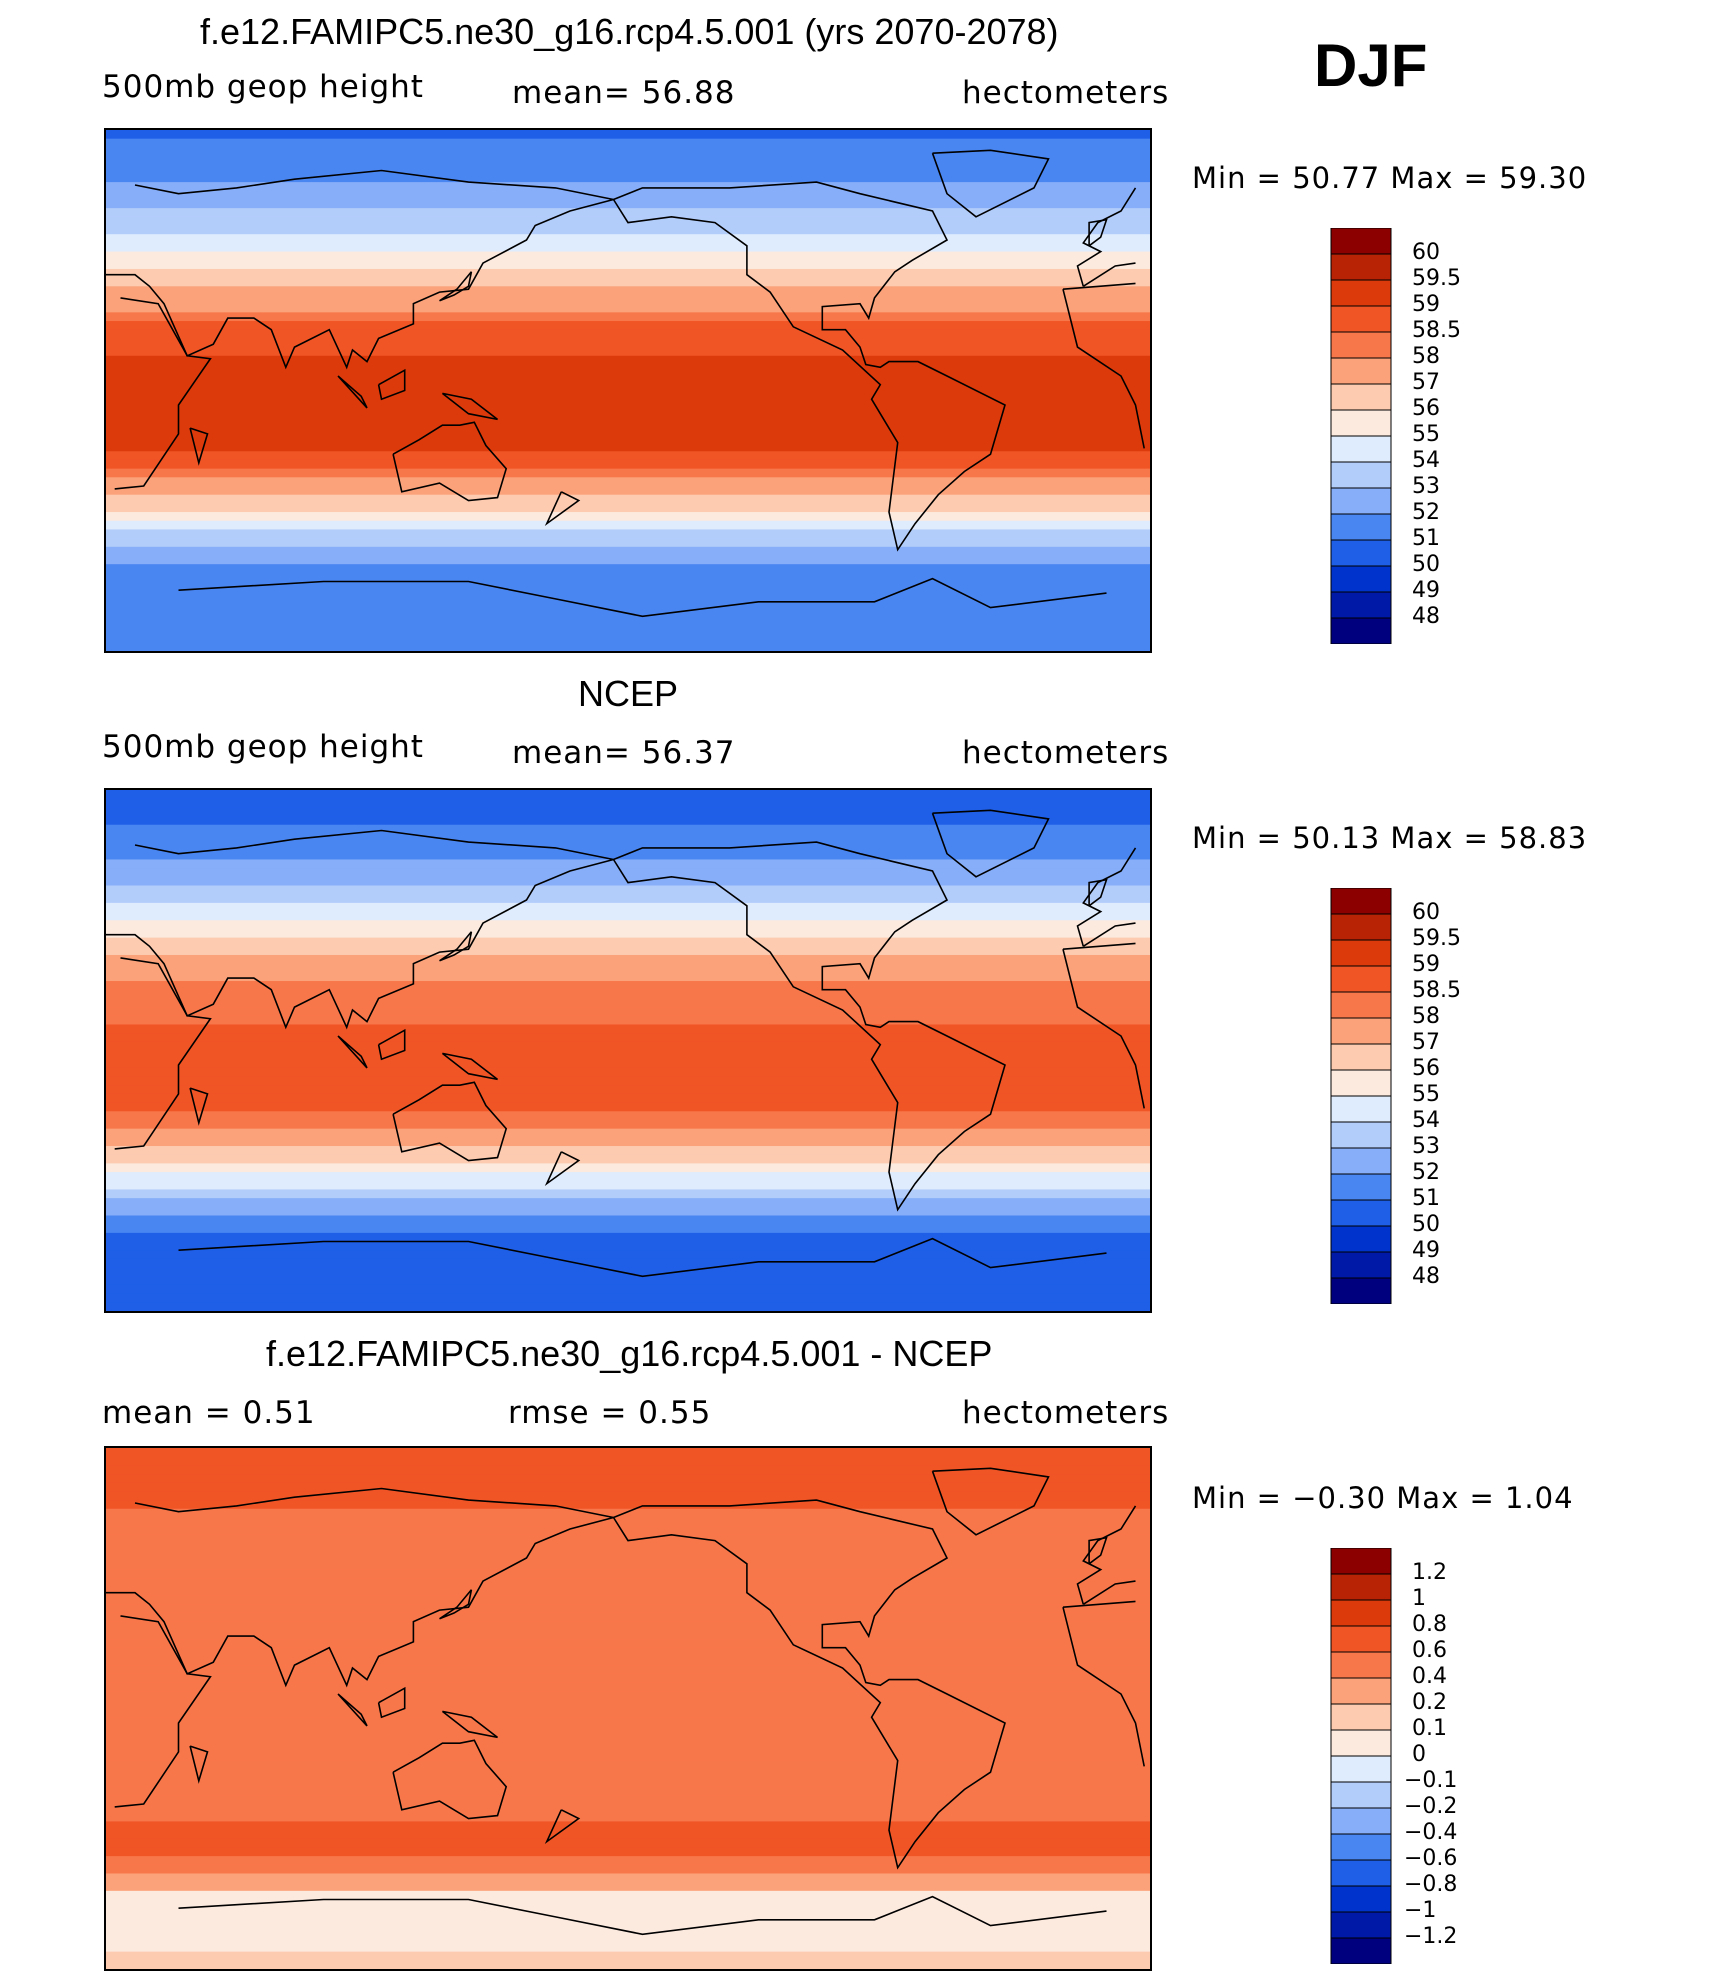  I want to click on colorbar-tick-label: 50, so click(1426, 564).